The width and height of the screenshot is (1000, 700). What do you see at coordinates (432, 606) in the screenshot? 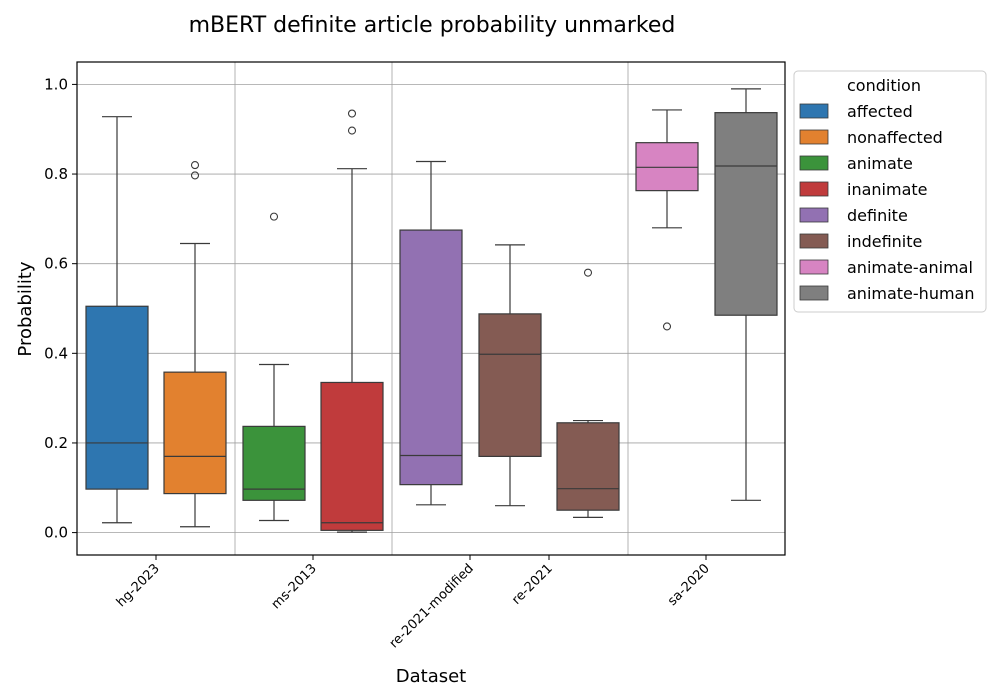
I see `x-tick-label: re-2021-modified` at bounding box center [432, 606].